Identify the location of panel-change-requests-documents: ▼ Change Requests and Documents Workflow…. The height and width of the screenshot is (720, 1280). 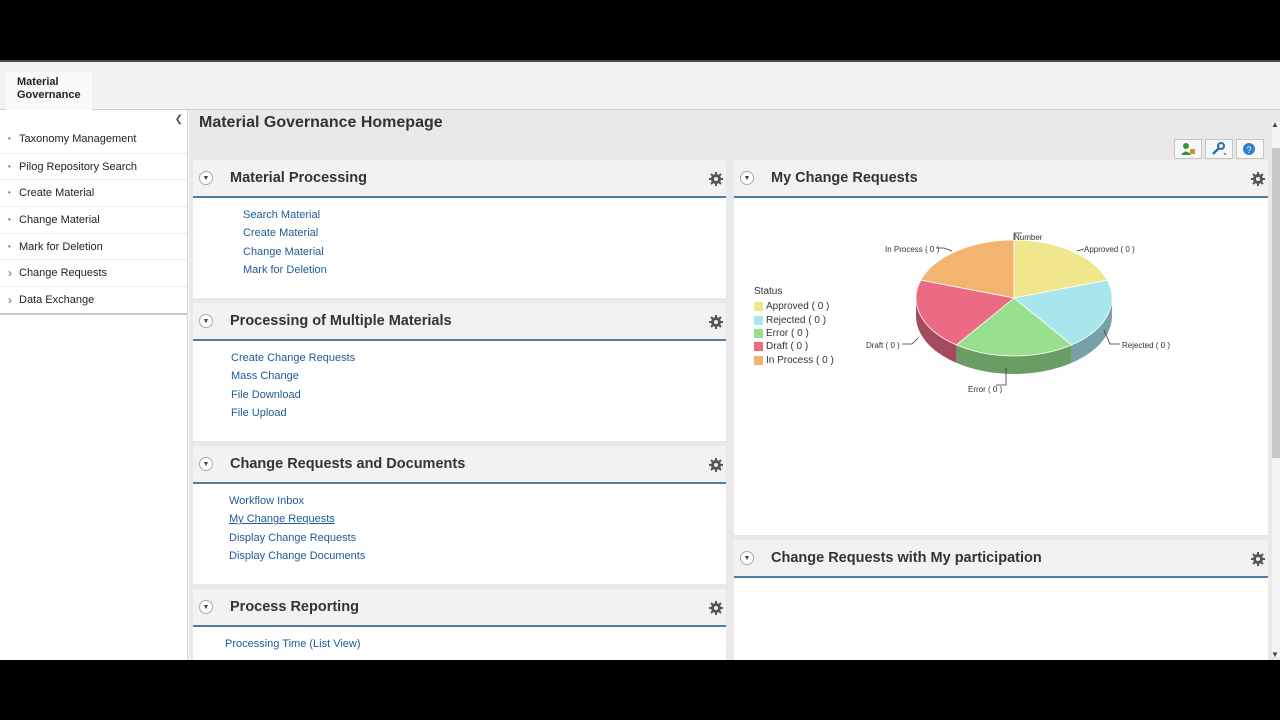
(459, 515).